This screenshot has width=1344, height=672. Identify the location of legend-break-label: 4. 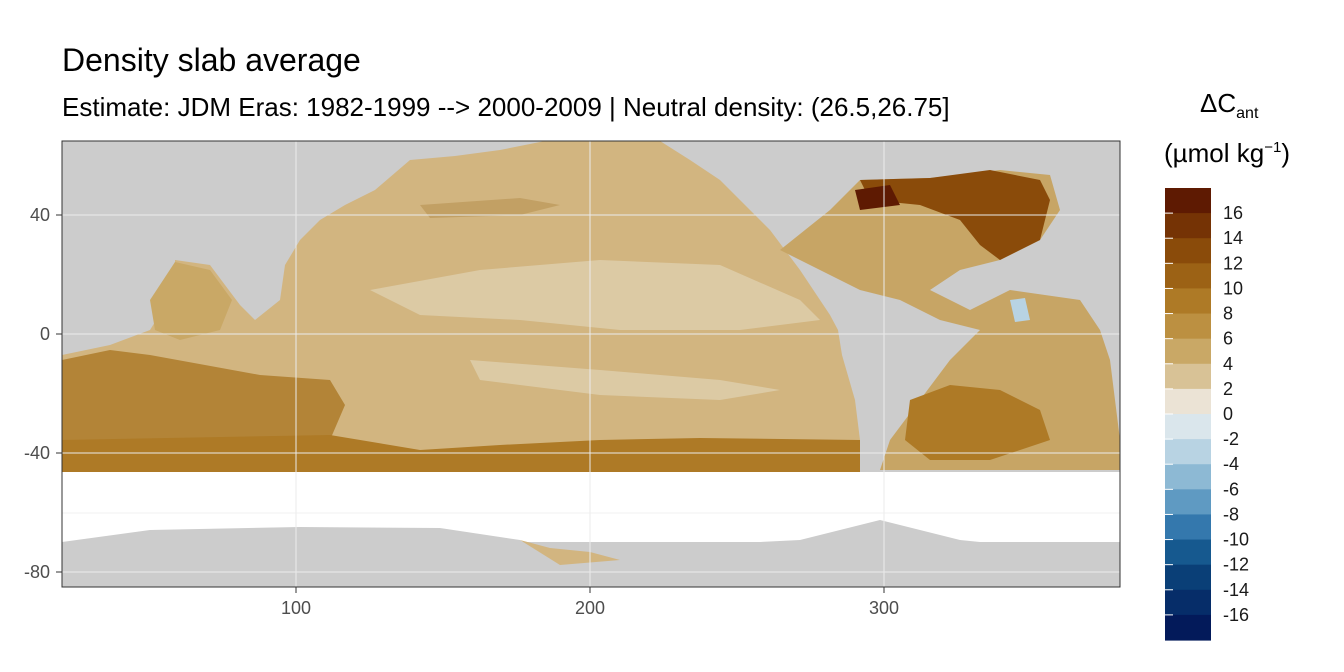
(1228, 364).